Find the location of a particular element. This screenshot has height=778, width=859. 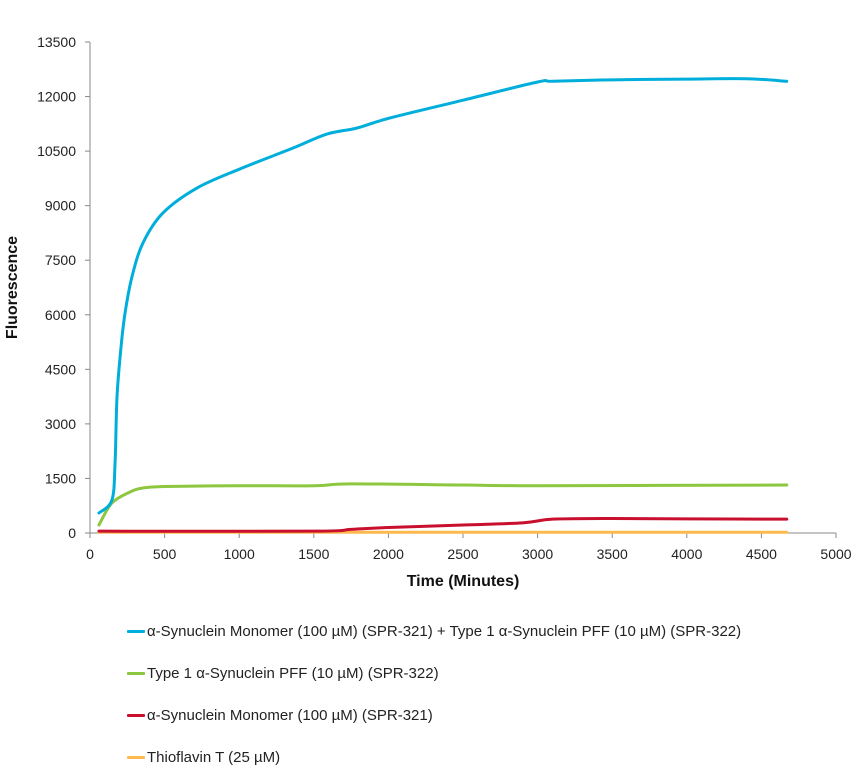

x-axis-title: Time (Minutes) is located at coordinates (463, 581).